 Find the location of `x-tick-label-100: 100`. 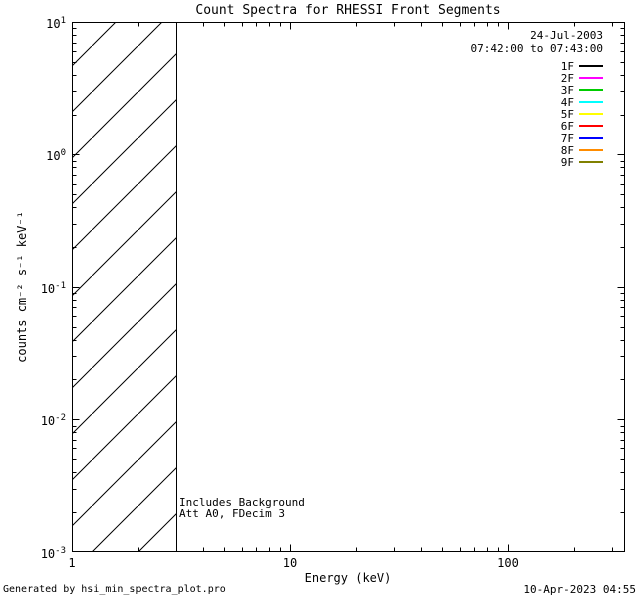

x-tick-label-100: 100 is located at coordinates (508, 563).